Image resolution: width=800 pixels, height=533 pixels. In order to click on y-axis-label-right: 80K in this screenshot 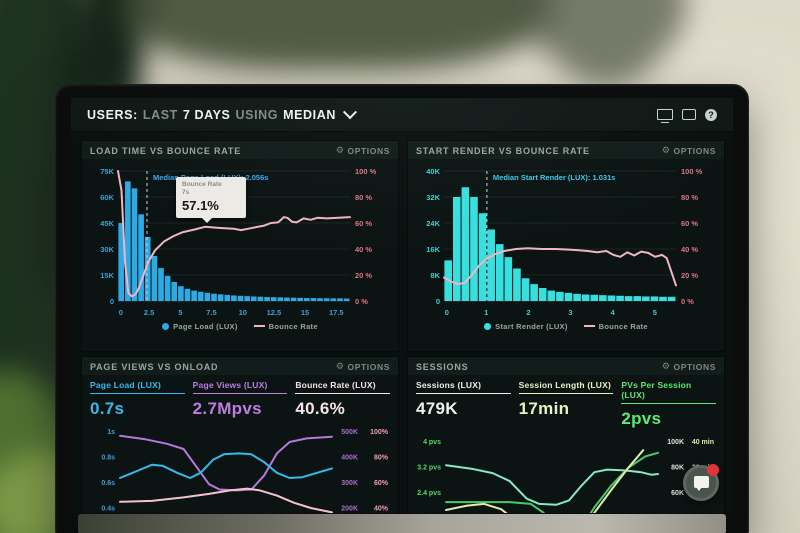, I will do `click(677, 467)`.